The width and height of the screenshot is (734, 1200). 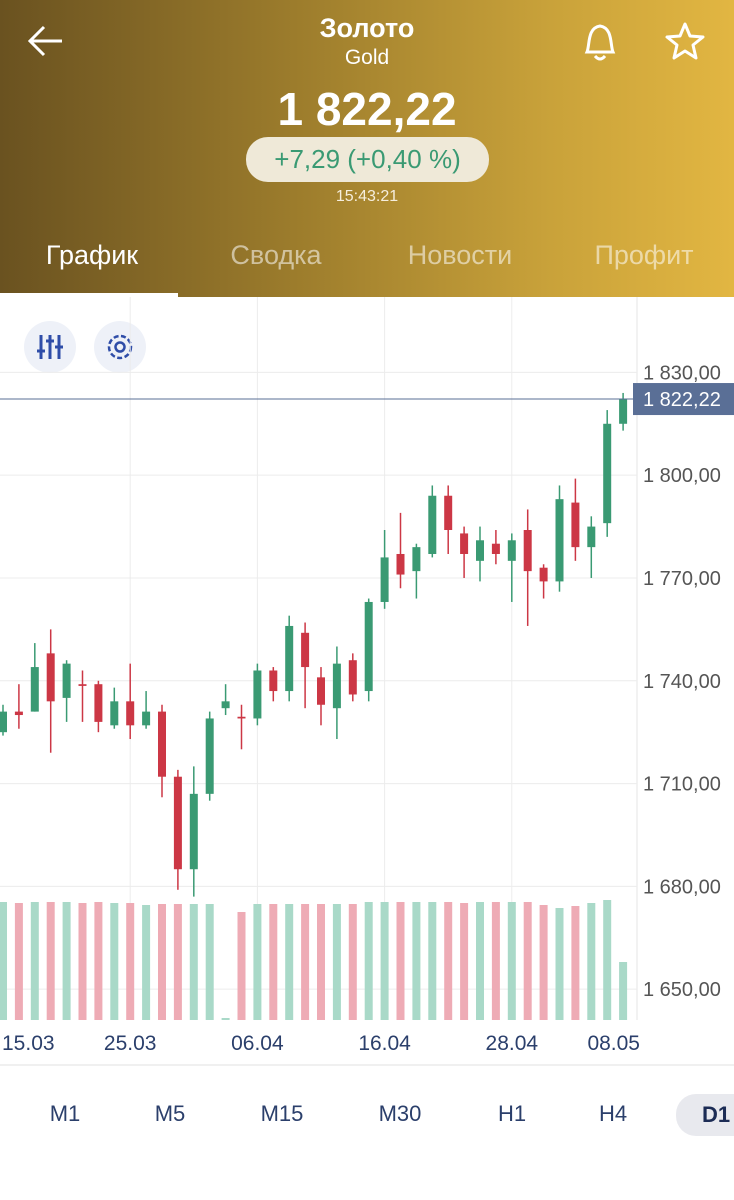 I want to click on x-tick-label: 16.04, so click(x=384, y=1043).